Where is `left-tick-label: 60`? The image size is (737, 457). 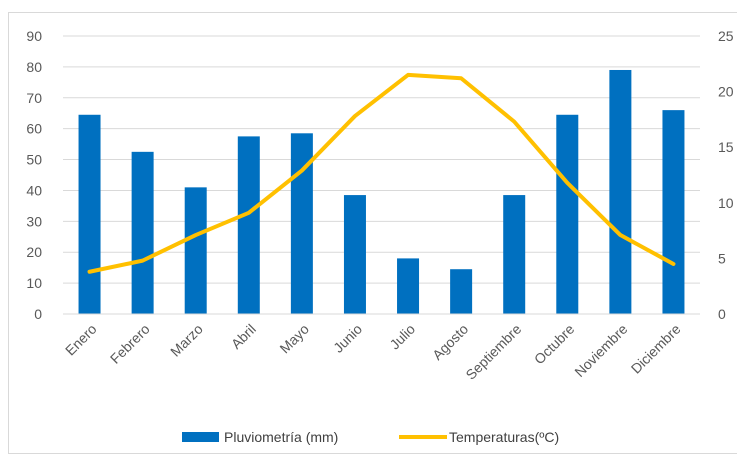 left-tick-label: 60 is located at coordinates (34, 129).